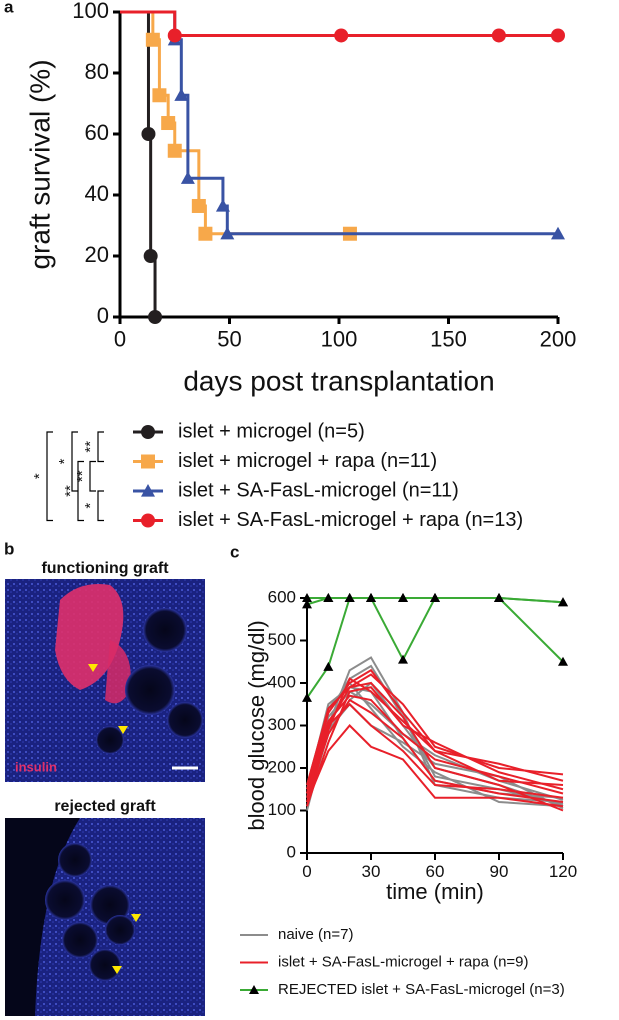  Describe the element at coordinates (448, 338) in the screenshot. I see `x-tick-label: 150` at that location.